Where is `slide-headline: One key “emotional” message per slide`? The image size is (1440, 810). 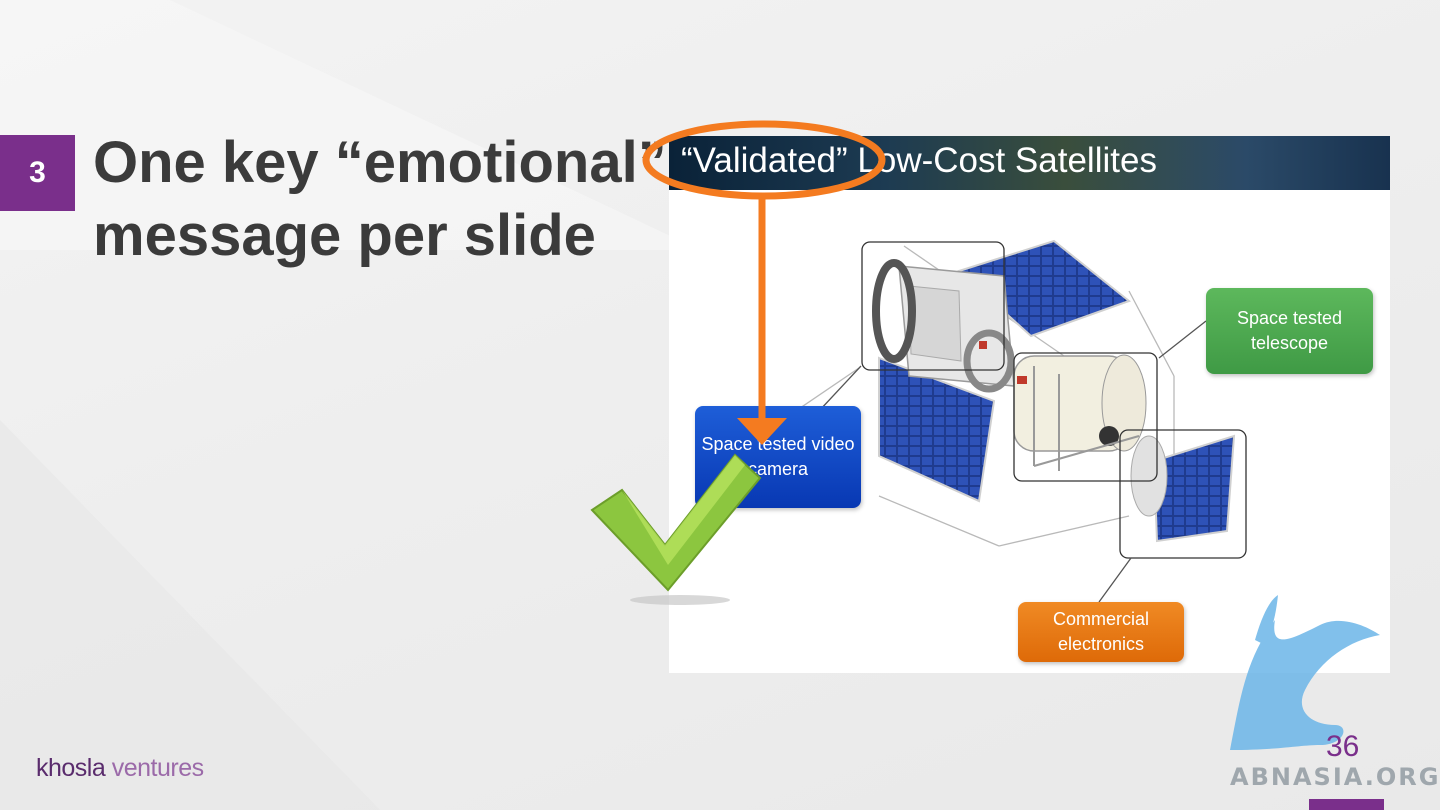
slide-headline: One key “emotional” message per slide is located at coordinates (383, 199).